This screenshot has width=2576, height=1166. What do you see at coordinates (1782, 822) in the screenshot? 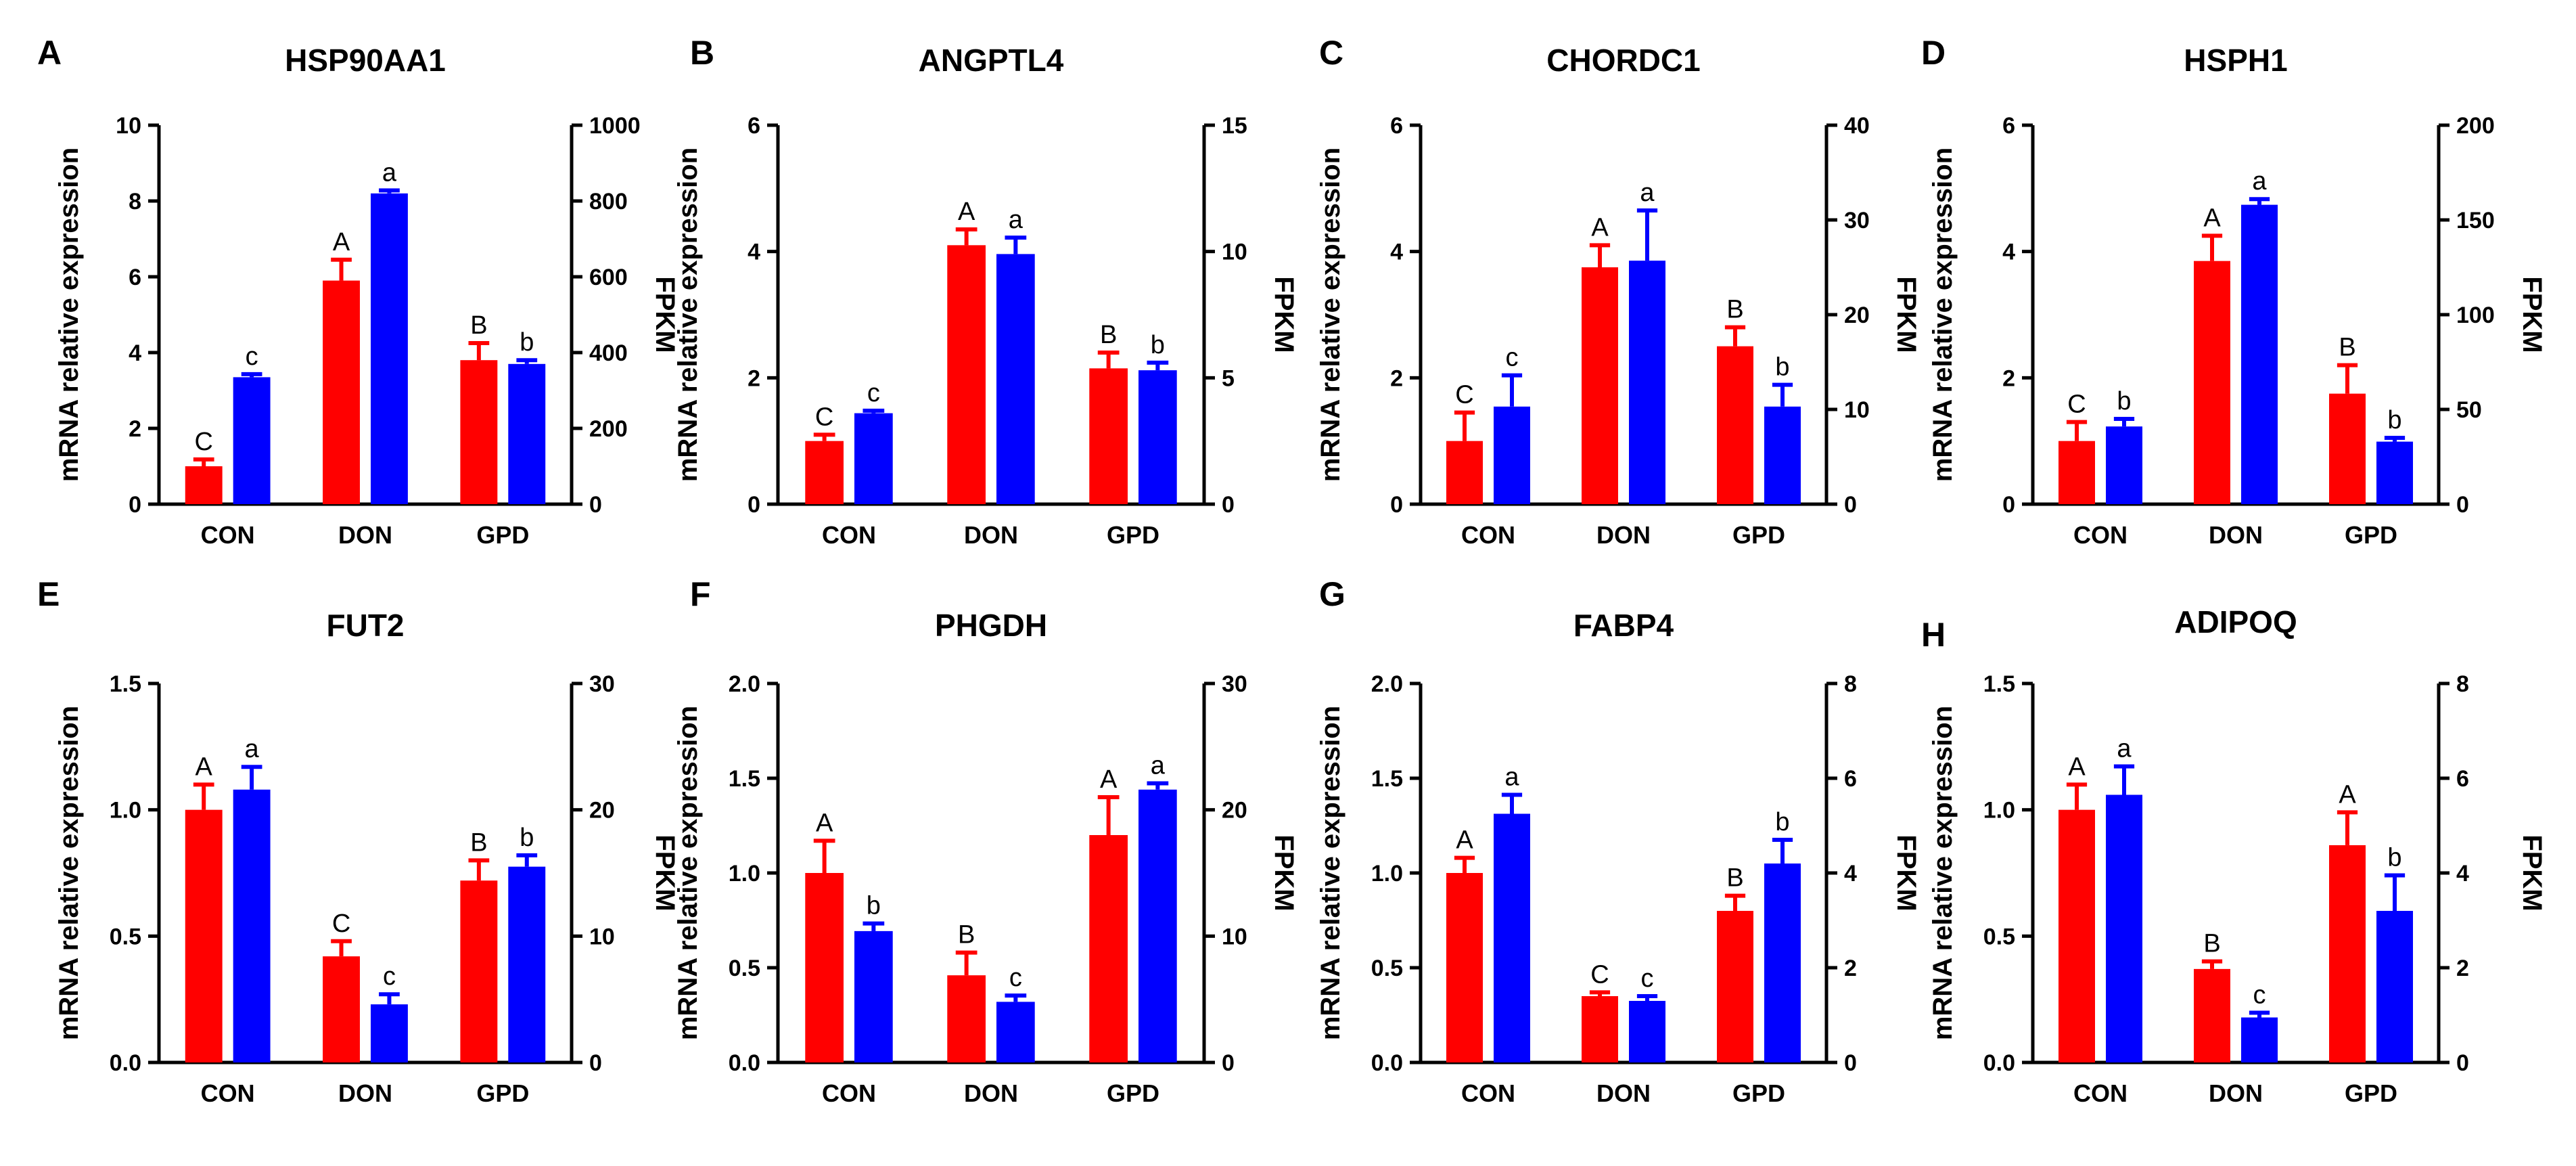
I see `significance-label: b` at bounding box center [1782, 822].